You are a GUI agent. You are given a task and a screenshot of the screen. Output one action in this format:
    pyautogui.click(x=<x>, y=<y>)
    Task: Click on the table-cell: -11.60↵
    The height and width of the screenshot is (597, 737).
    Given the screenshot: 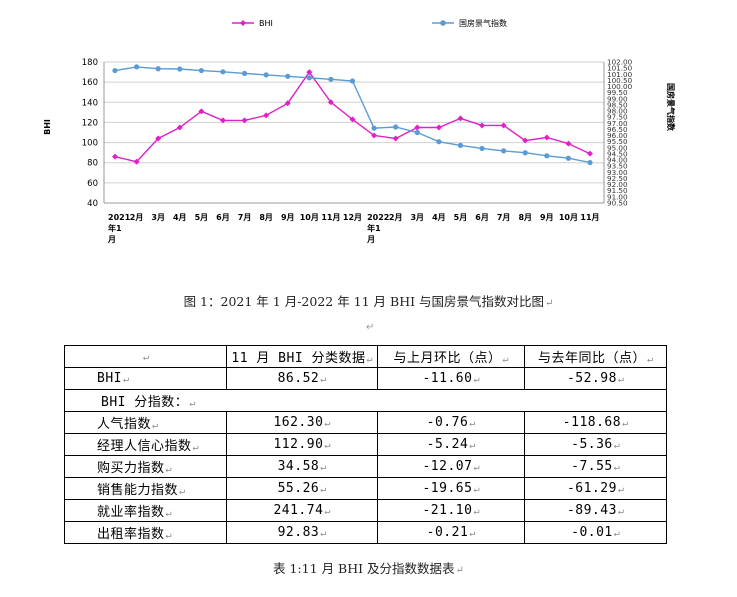 What is the action you would take?
    pyautogui.click(x=451, y=378)
    